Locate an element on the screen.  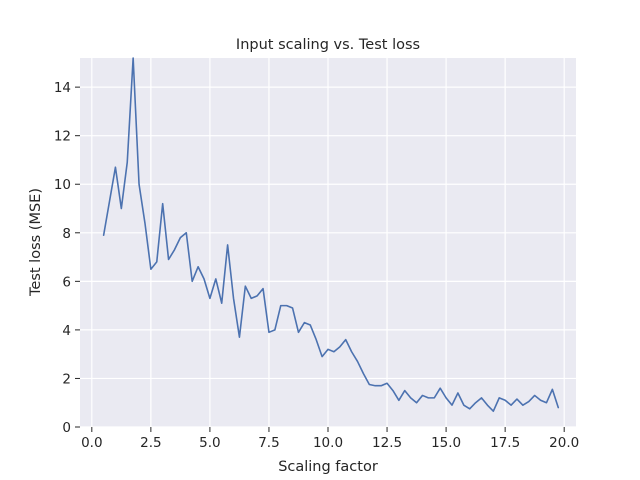
x-tick-label: 10.0 is located at coordinates (328, 443).